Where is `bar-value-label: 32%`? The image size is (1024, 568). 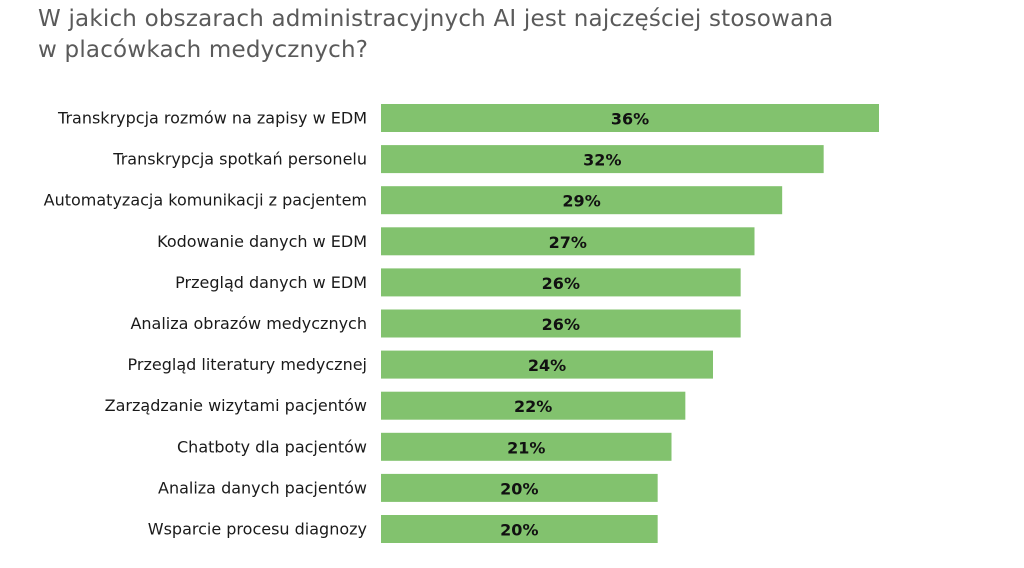 bar-value-label: 32% is located at coordinates (602, 160).